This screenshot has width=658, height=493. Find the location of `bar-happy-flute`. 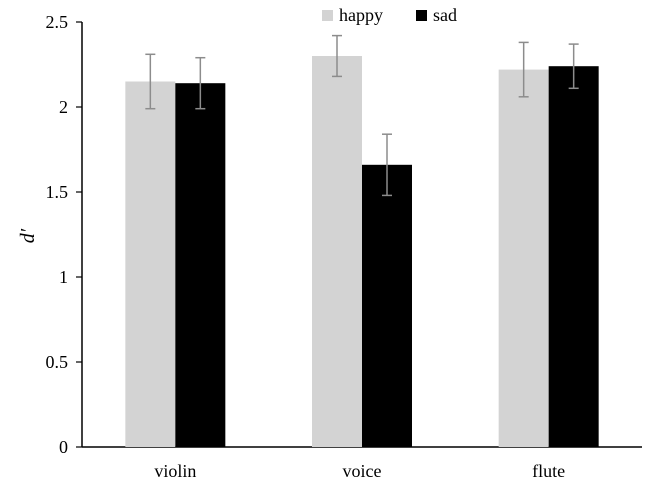

bar-happy-flute is located at coordinates (523, 258).